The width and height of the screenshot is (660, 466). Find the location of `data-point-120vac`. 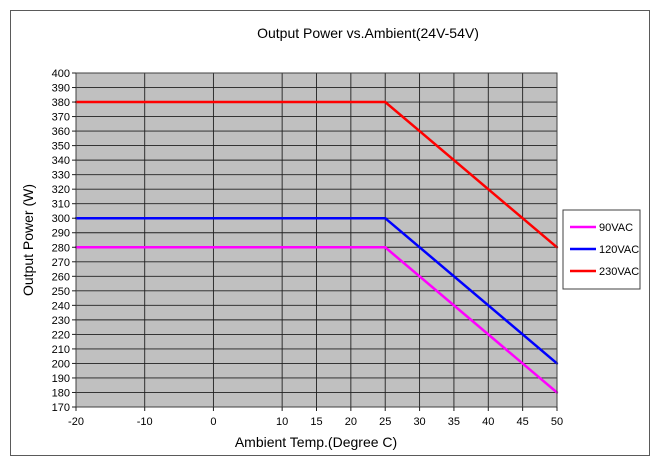

data-point-120vac is located at coordinates (385, 218).